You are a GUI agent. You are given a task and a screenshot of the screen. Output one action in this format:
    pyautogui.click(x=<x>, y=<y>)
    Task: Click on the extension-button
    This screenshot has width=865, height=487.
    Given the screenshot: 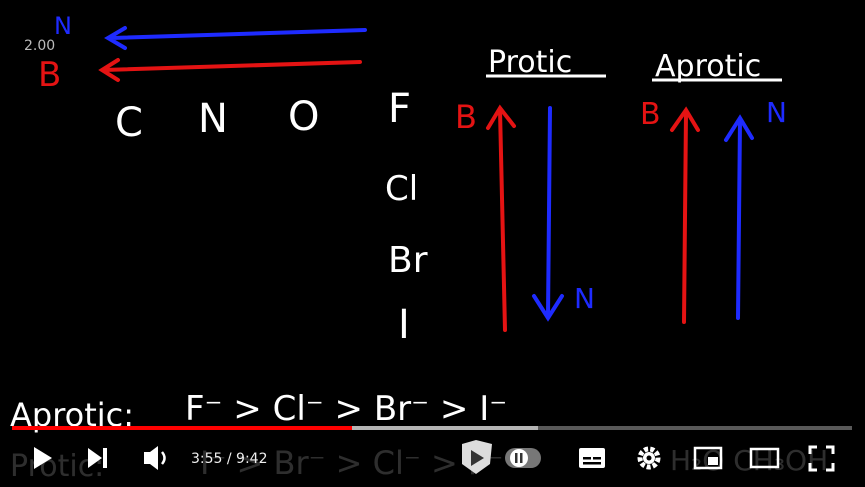 What is the action you would take?
    pyautogui.click(x=477, y=457)
    